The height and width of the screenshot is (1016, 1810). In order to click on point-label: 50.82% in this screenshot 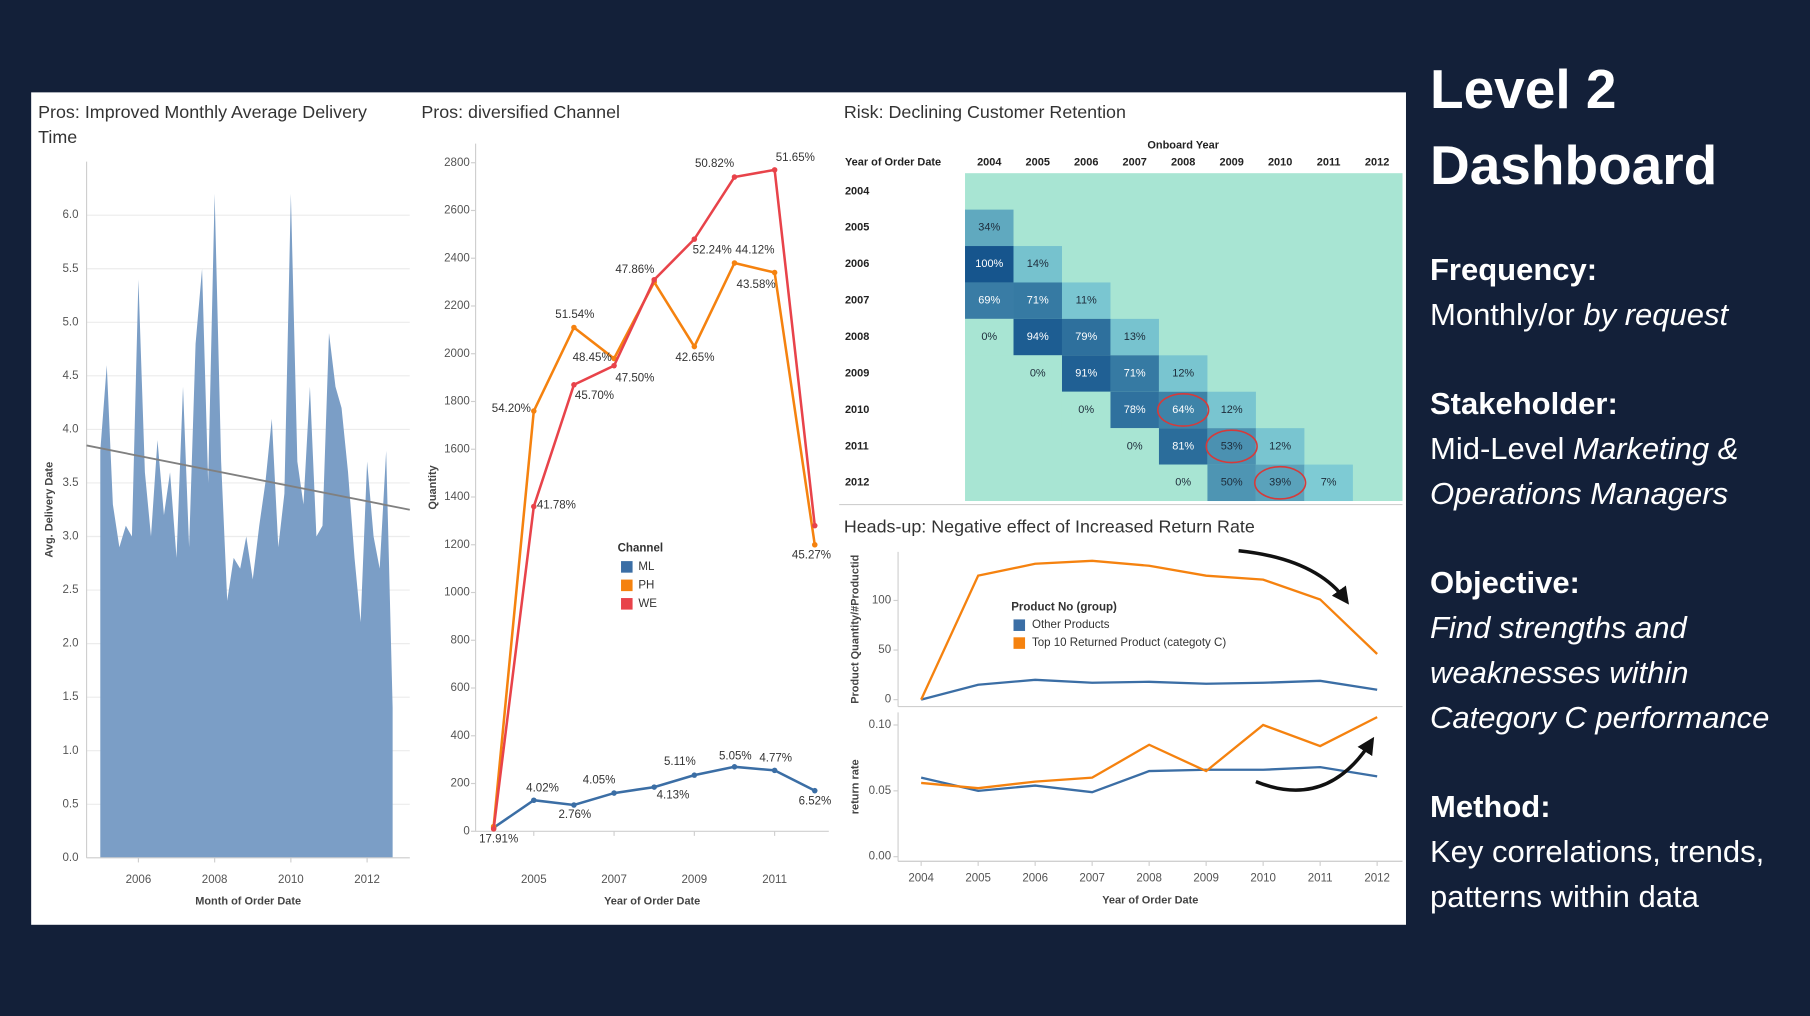, I will do `click(714, 164)`.